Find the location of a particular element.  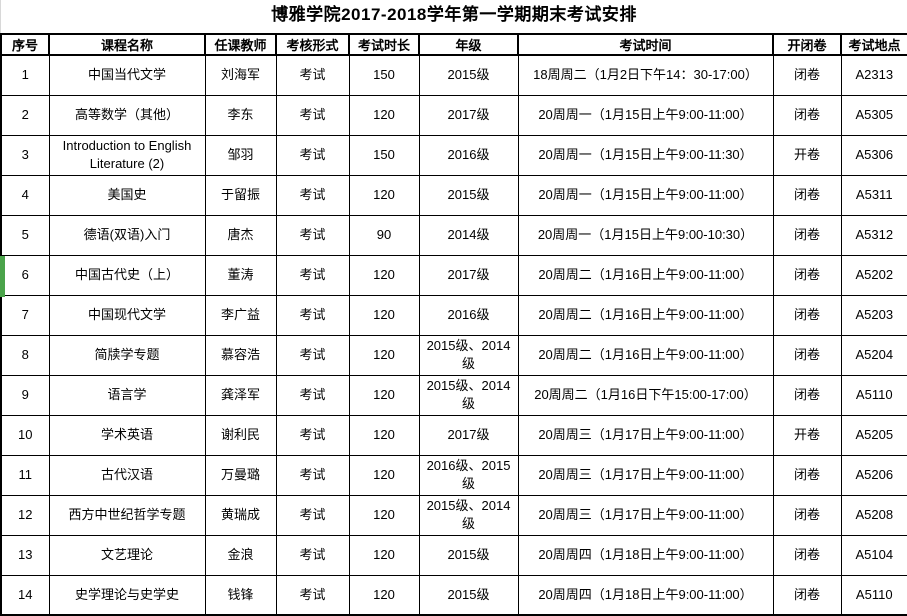

cell-row-number: 7 is located at coordinates (25, 315).